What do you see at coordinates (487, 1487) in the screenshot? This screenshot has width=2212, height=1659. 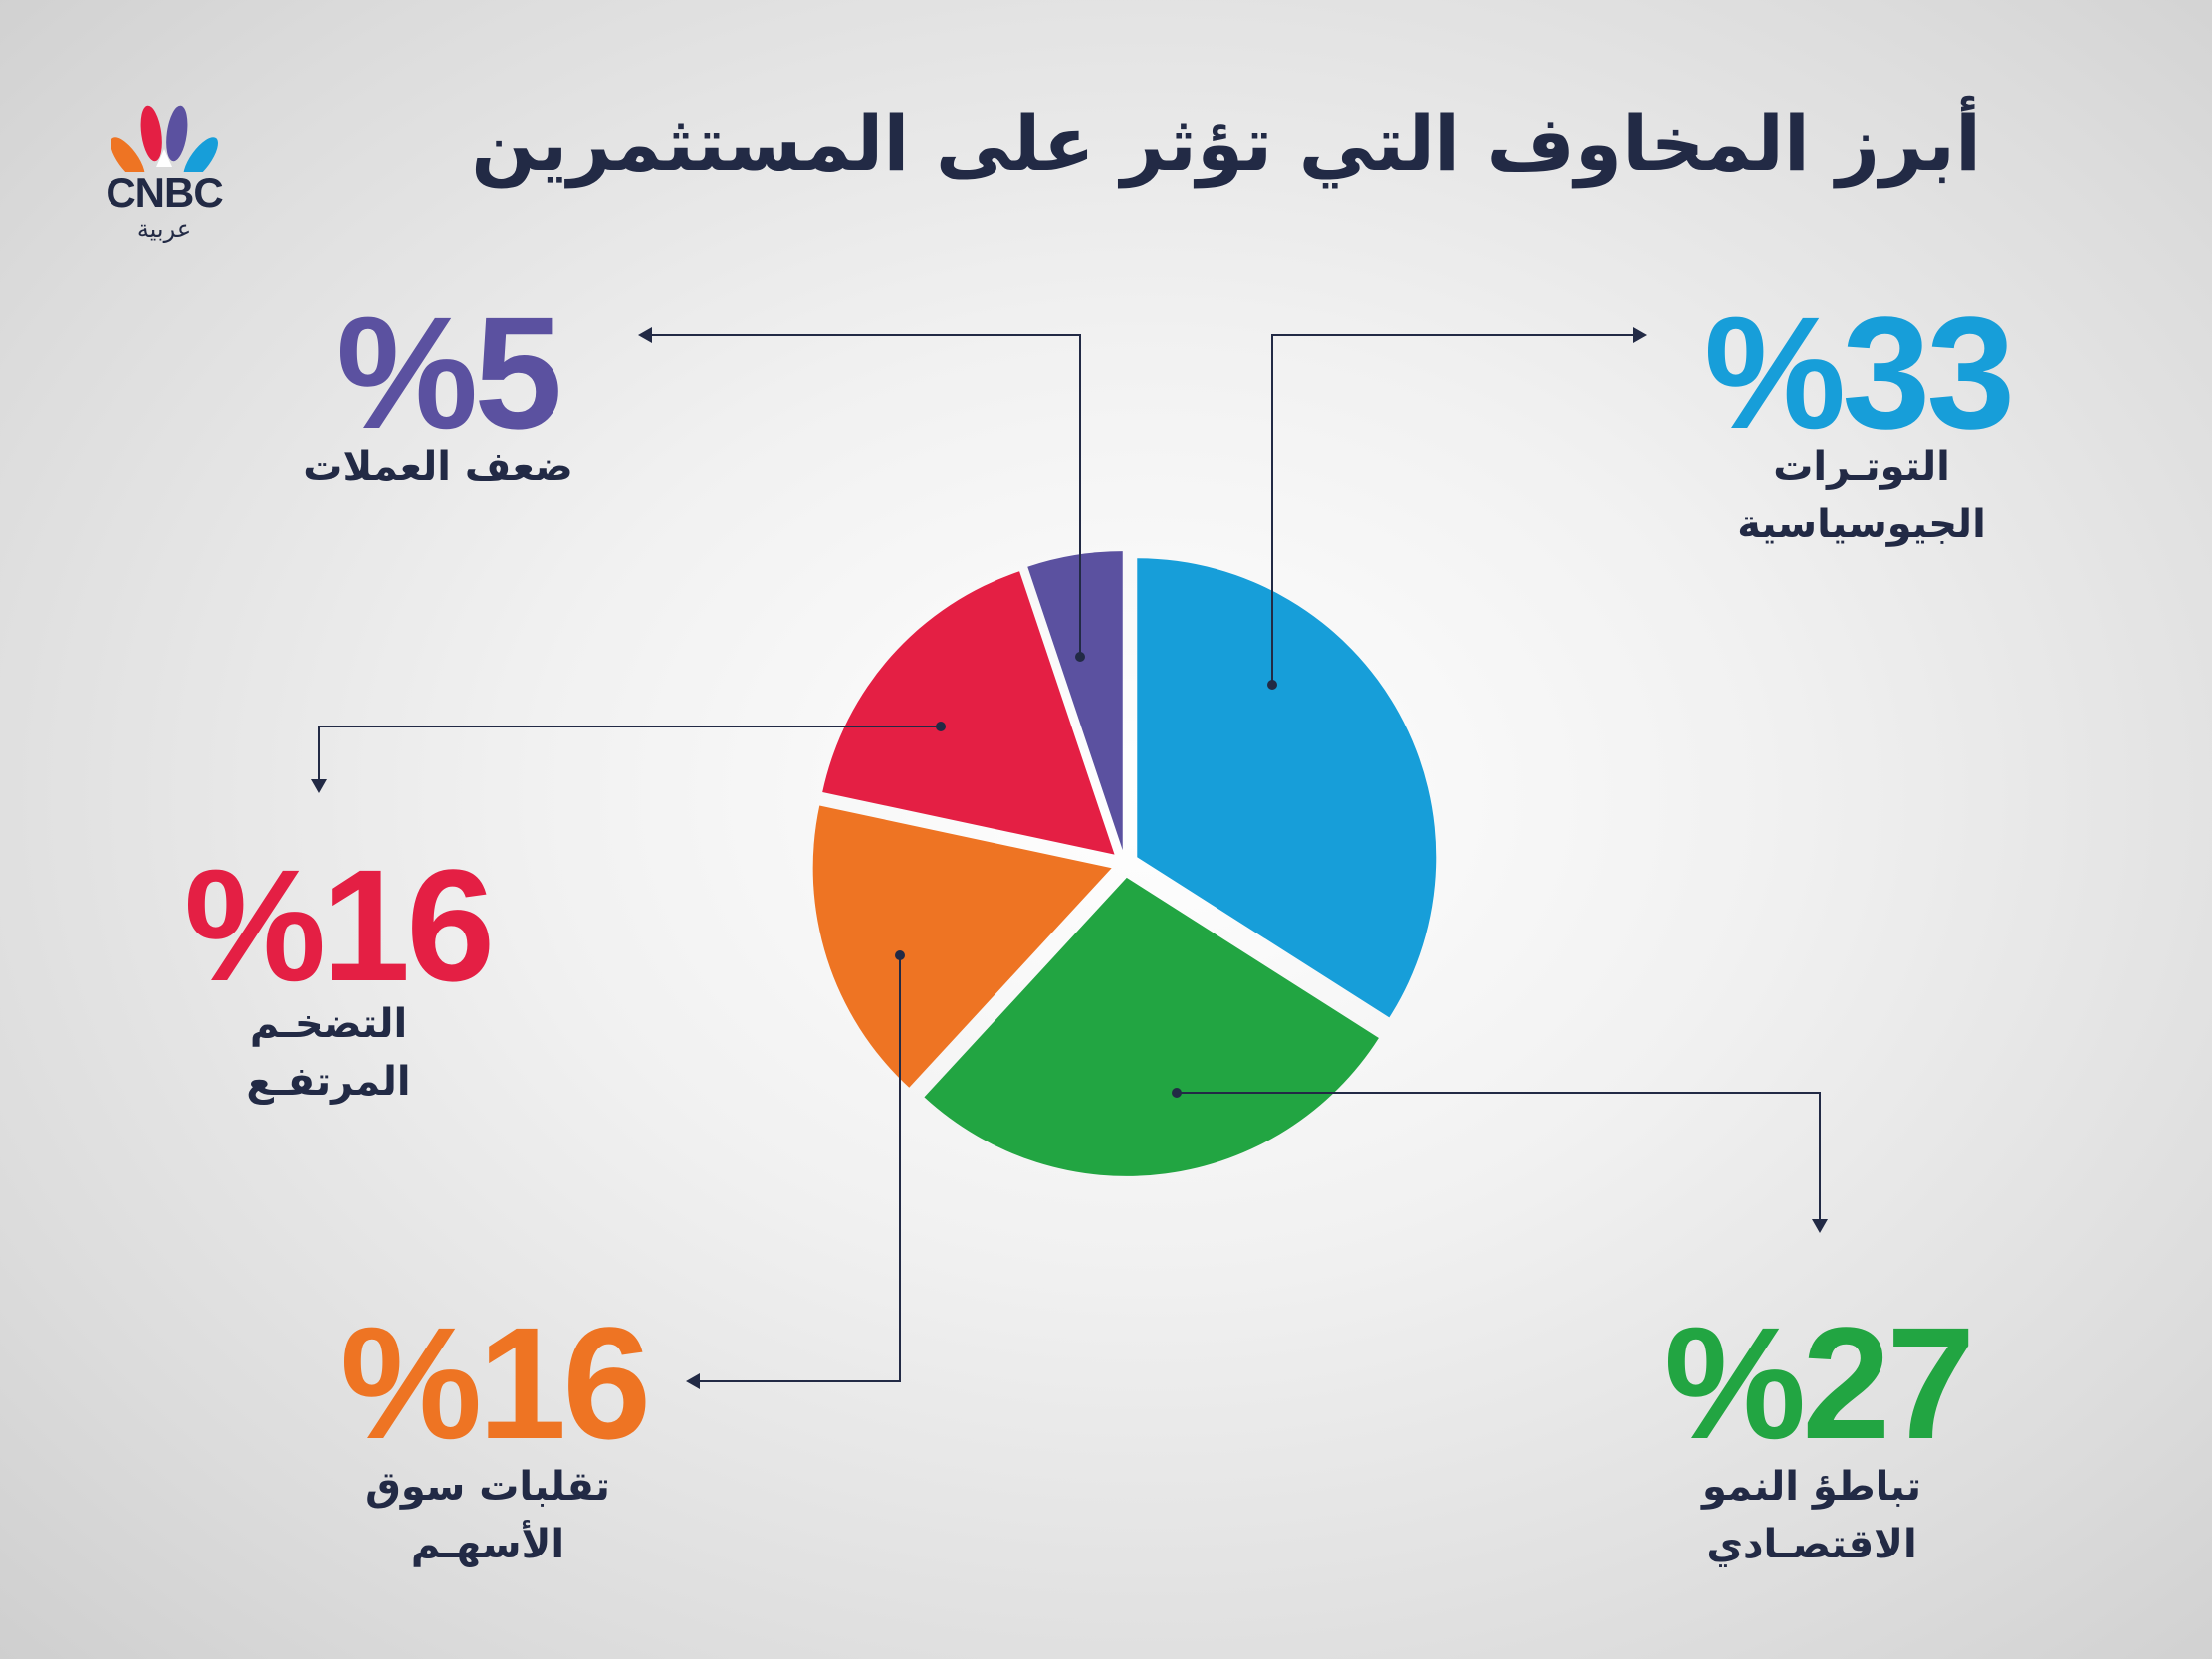 I see `label-stock-volatility-line1: تقلبات سوق` at bounding box center [487, 1487].